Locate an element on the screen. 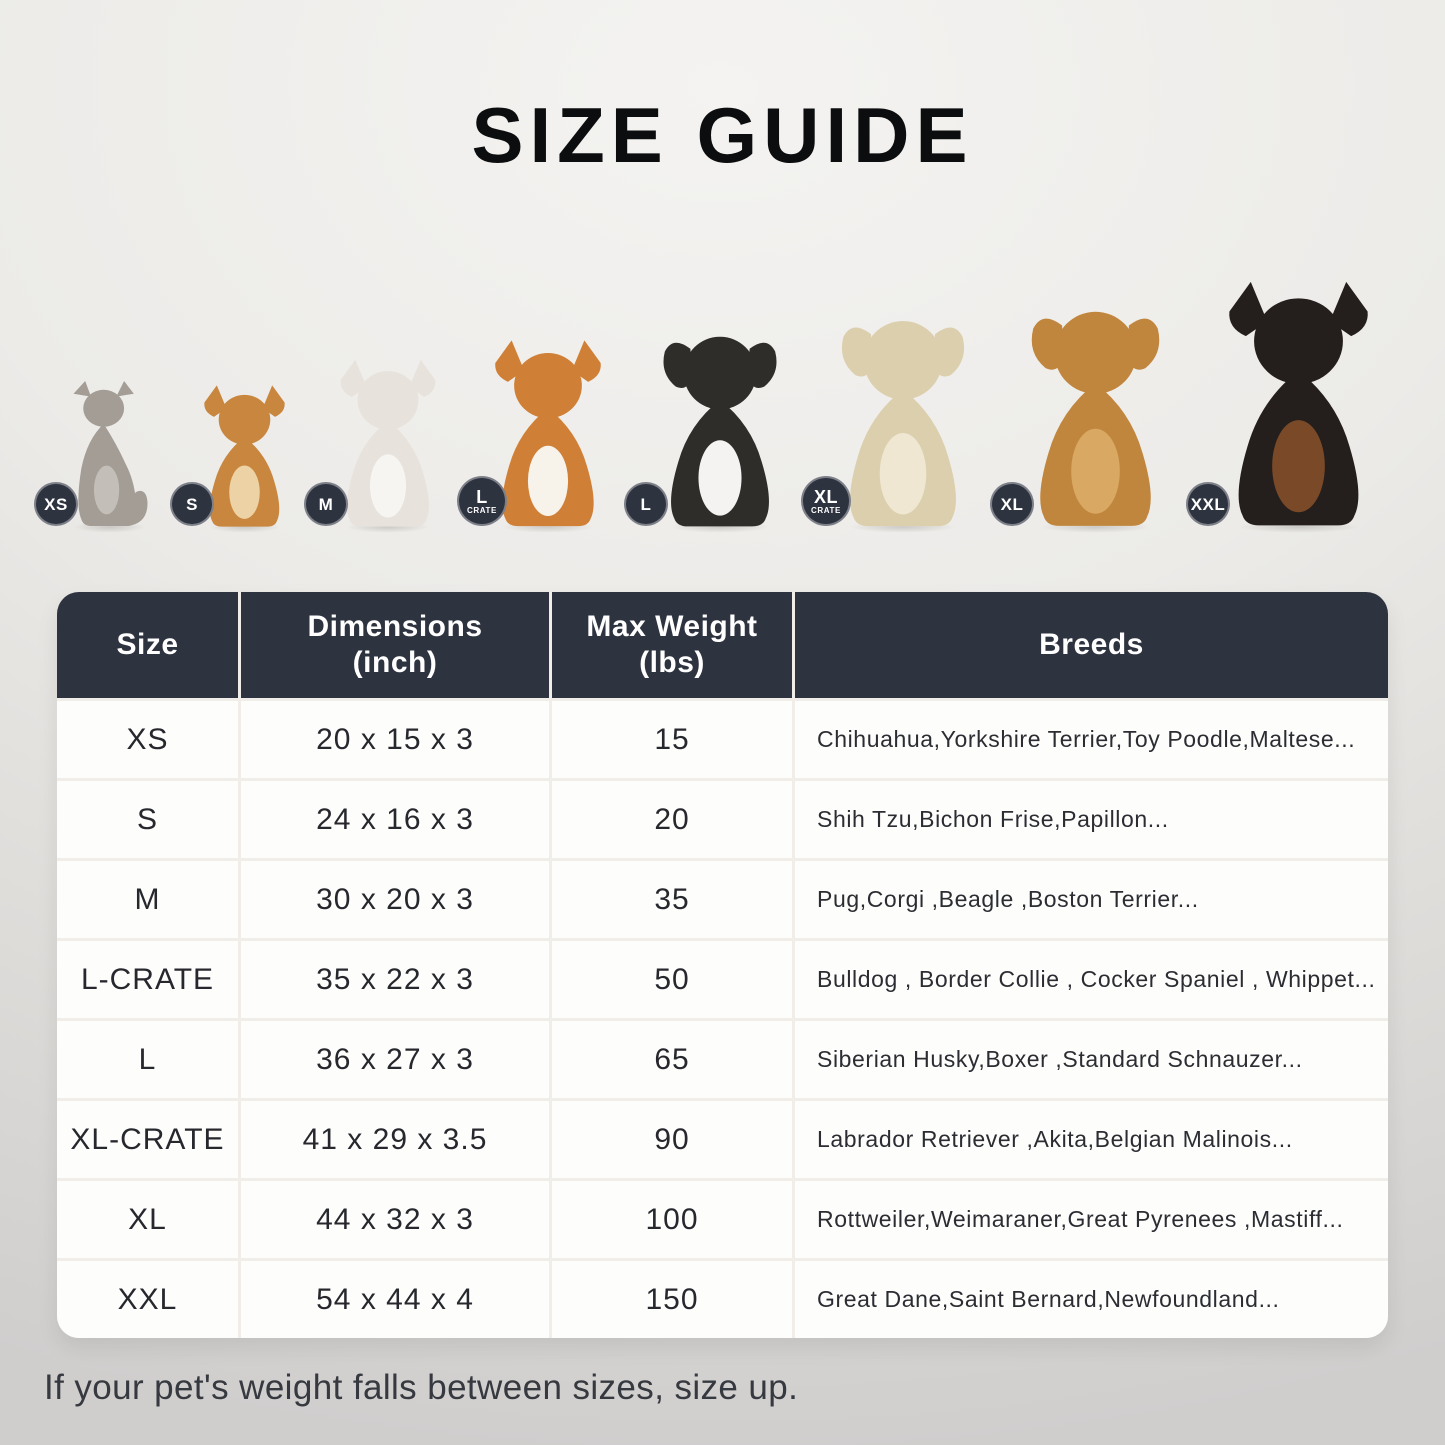 The width and height of the screenshot is (1445, 1445). animal-pomeranian: S is located at coordinates (233, 458).